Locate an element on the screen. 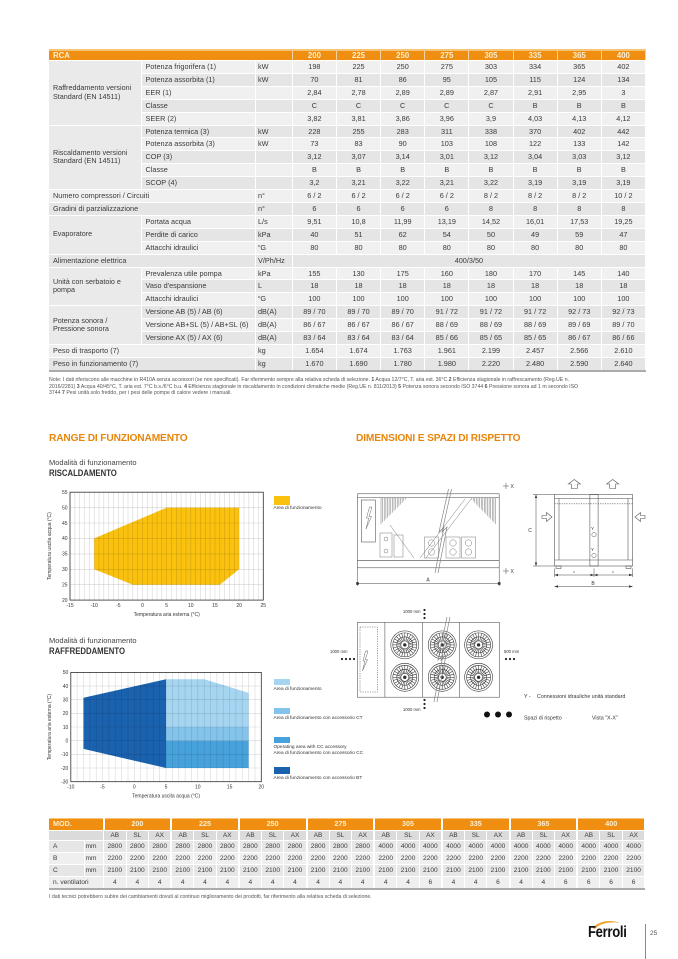  svg-text: B is located at coordinates (593, 584).